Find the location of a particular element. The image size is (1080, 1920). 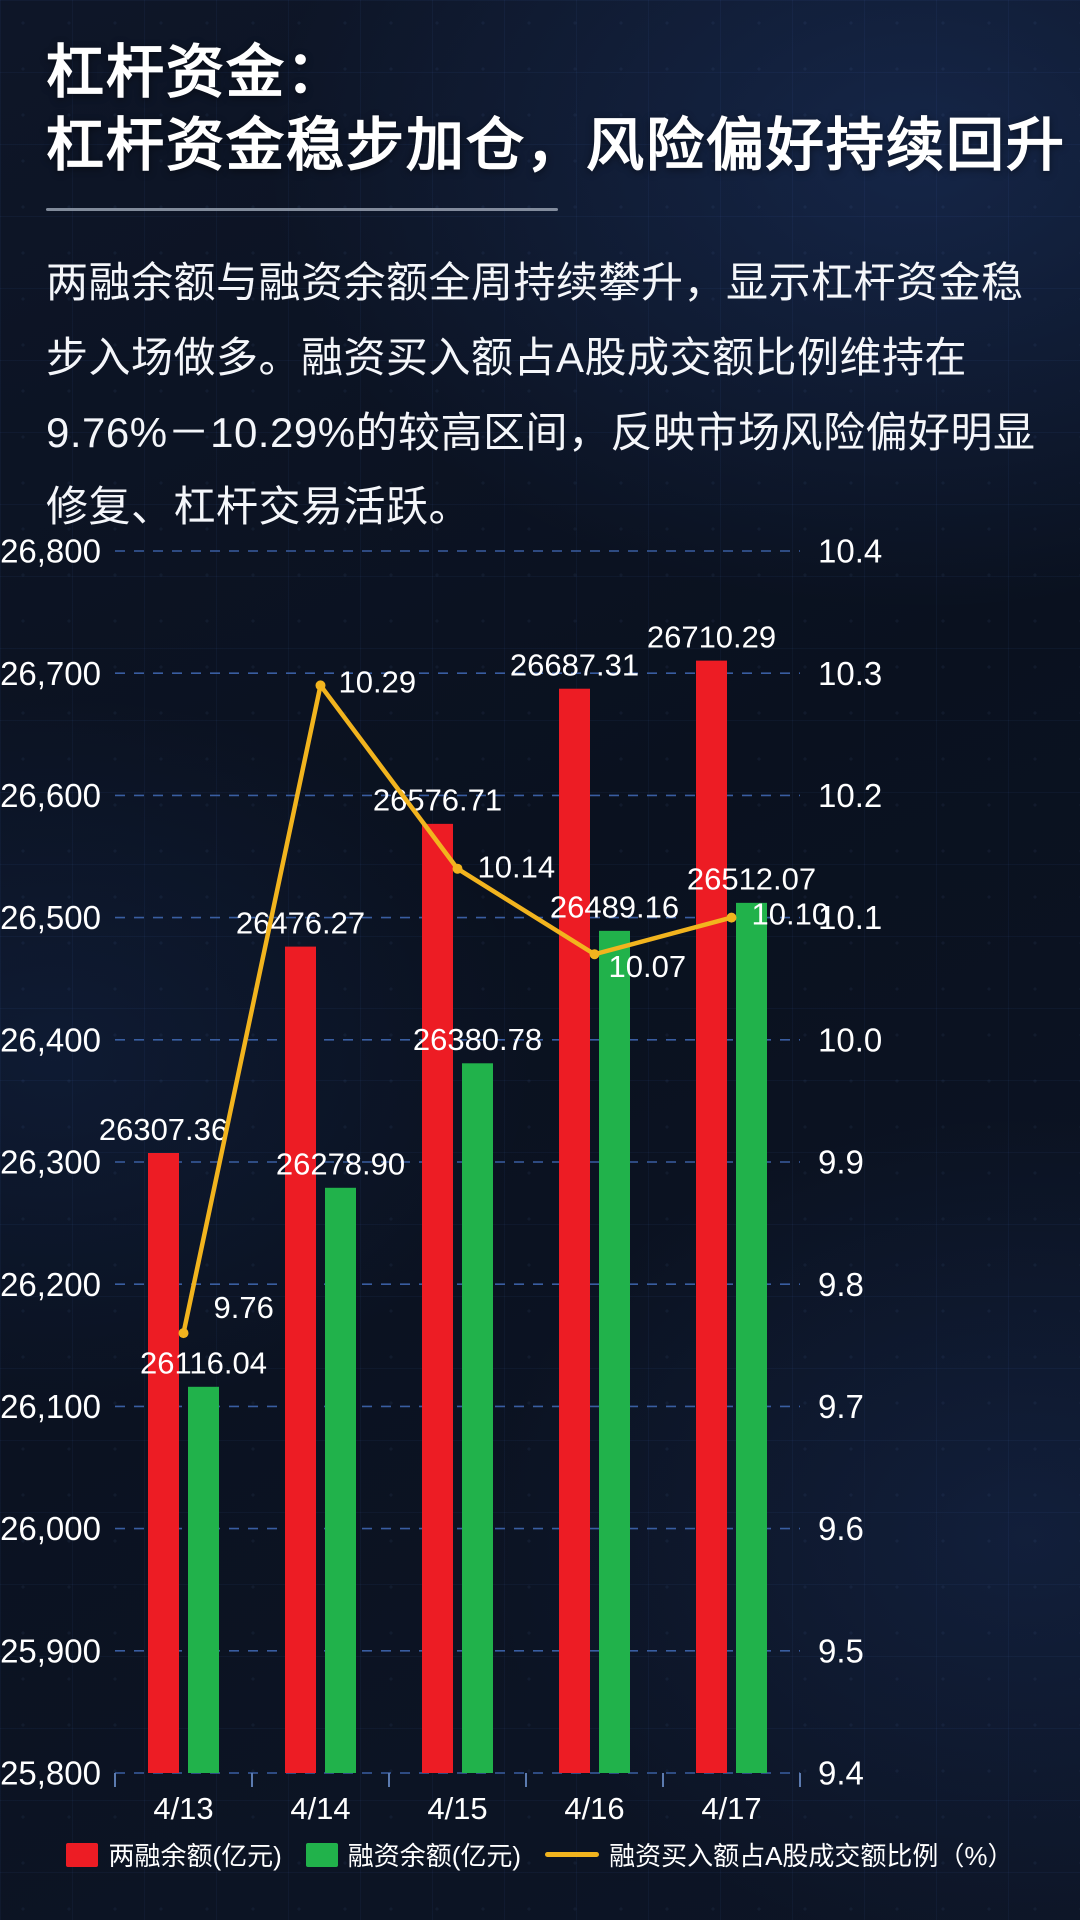

title-divider is located at coordinates (302, 210).